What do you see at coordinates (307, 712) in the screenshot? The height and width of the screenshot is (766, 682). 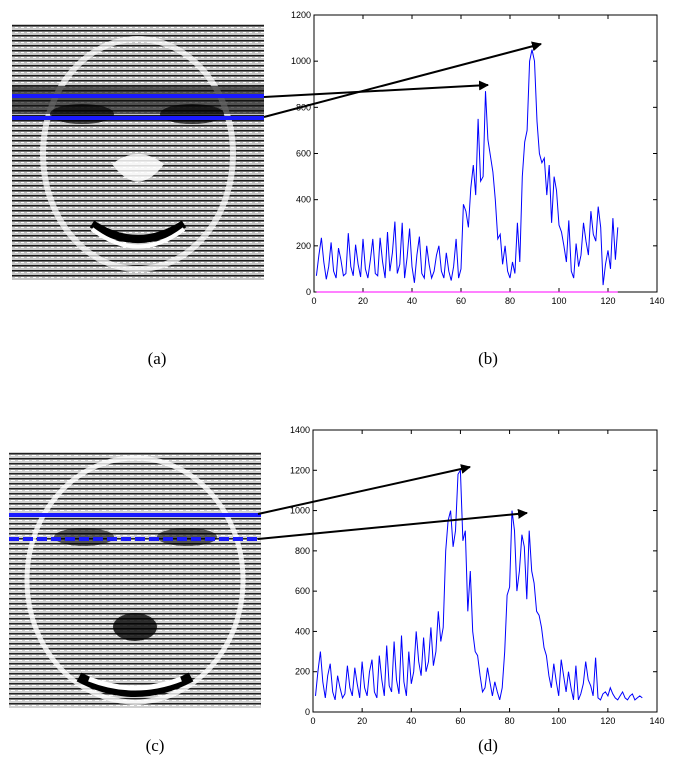 I see `chart-d-ytick-label: 0` at bounding box center [307, 712].